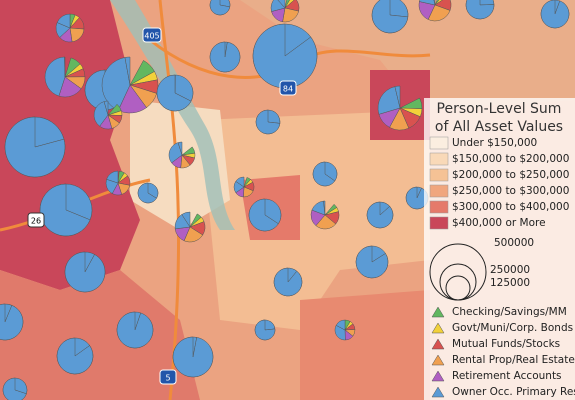 This screenshot has width=575, height=400. What do you see at coordinates (510, 159) in the screenshot?
I see `legend-label: $150,000 to $200,000` at bounding box center [510, 159].